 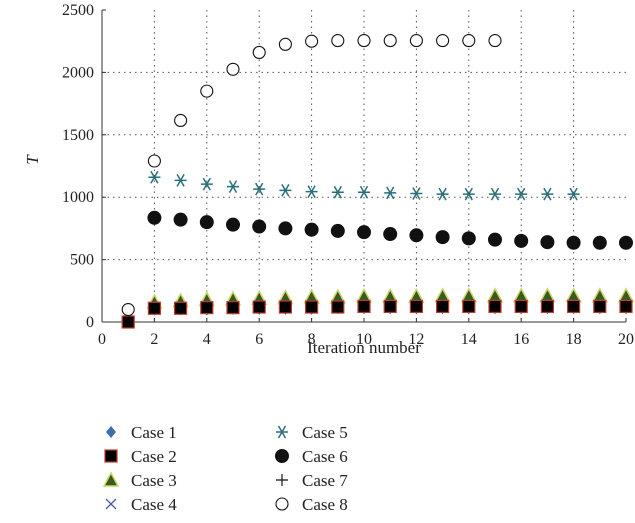 I want to click on legend-case-1-marker, so click(x=111, y=432).